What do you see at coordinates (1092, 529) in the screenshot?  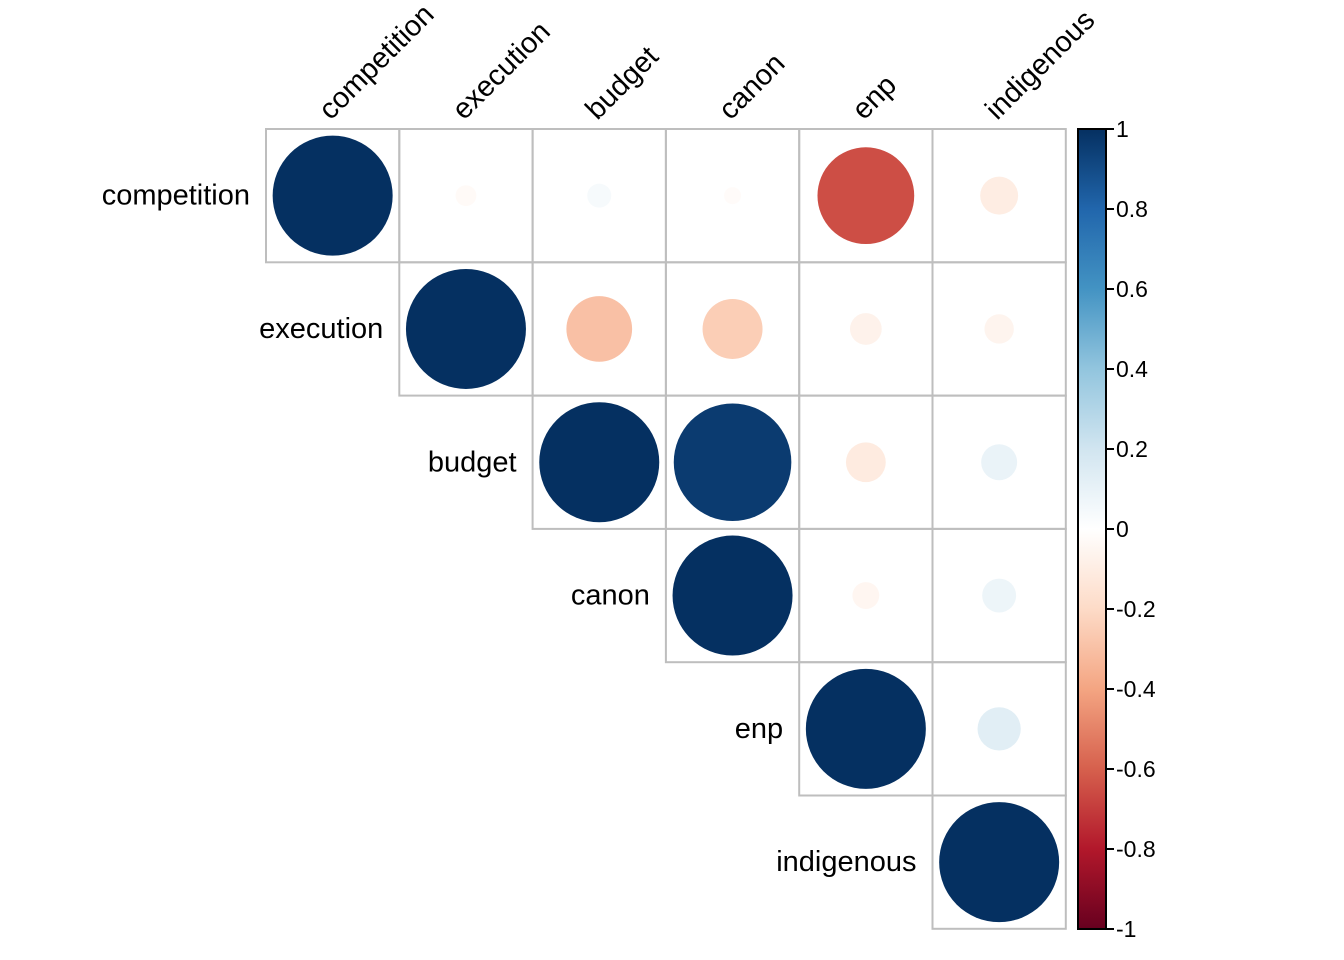 I see `legend-colorbar` at bounding box center [1092, 529].